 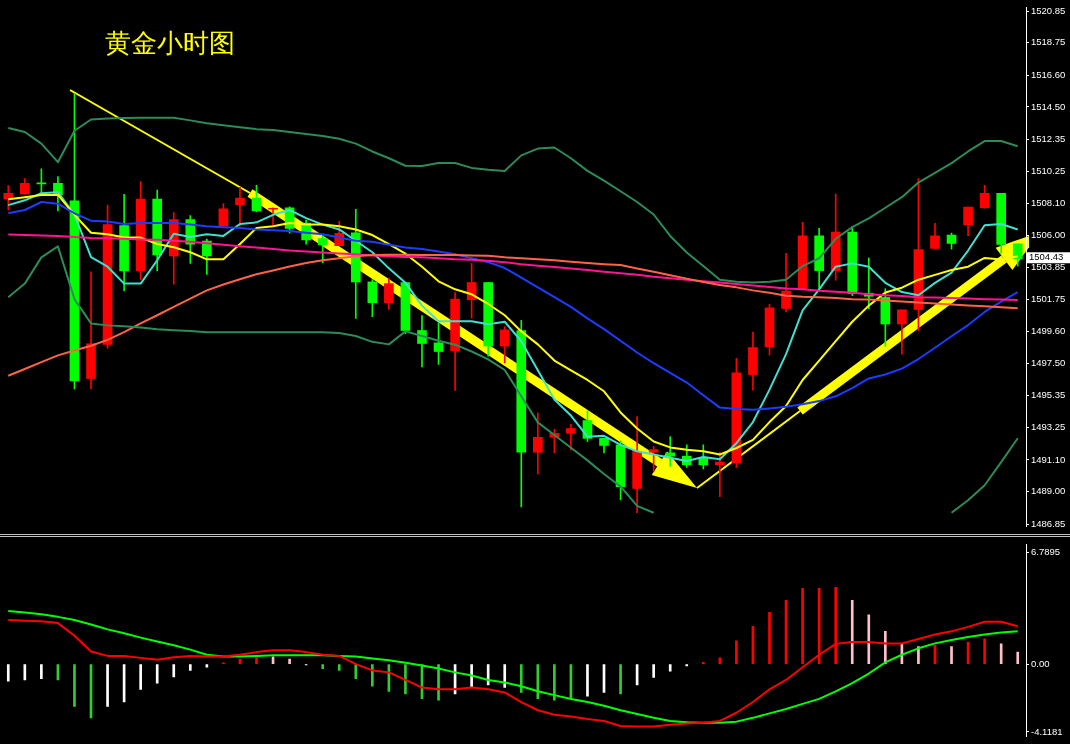 What do you see at coordinates (1048, 170) in the screenshot?
I see `y-tick-label: 1510.25` at bounding box center [1048, 170].